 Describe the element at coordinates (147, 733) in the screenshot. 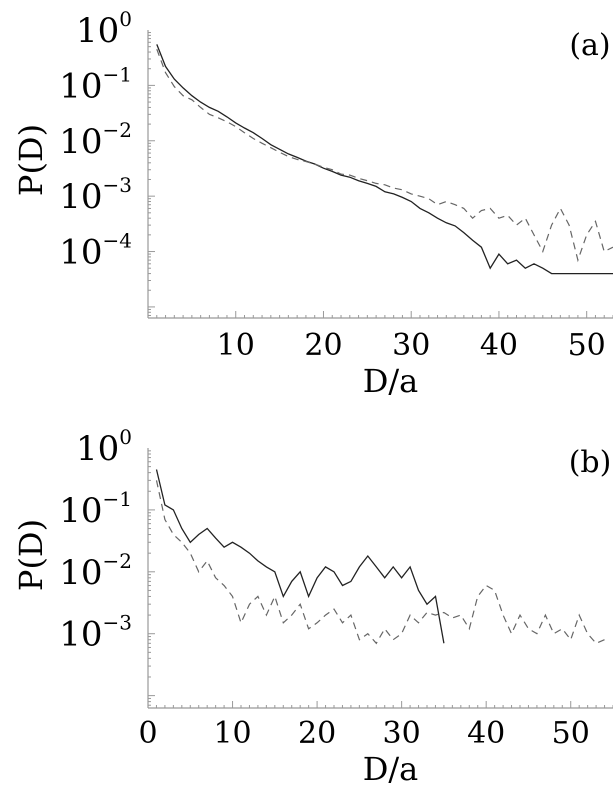

I see `x-tick-label: 0` at that location.